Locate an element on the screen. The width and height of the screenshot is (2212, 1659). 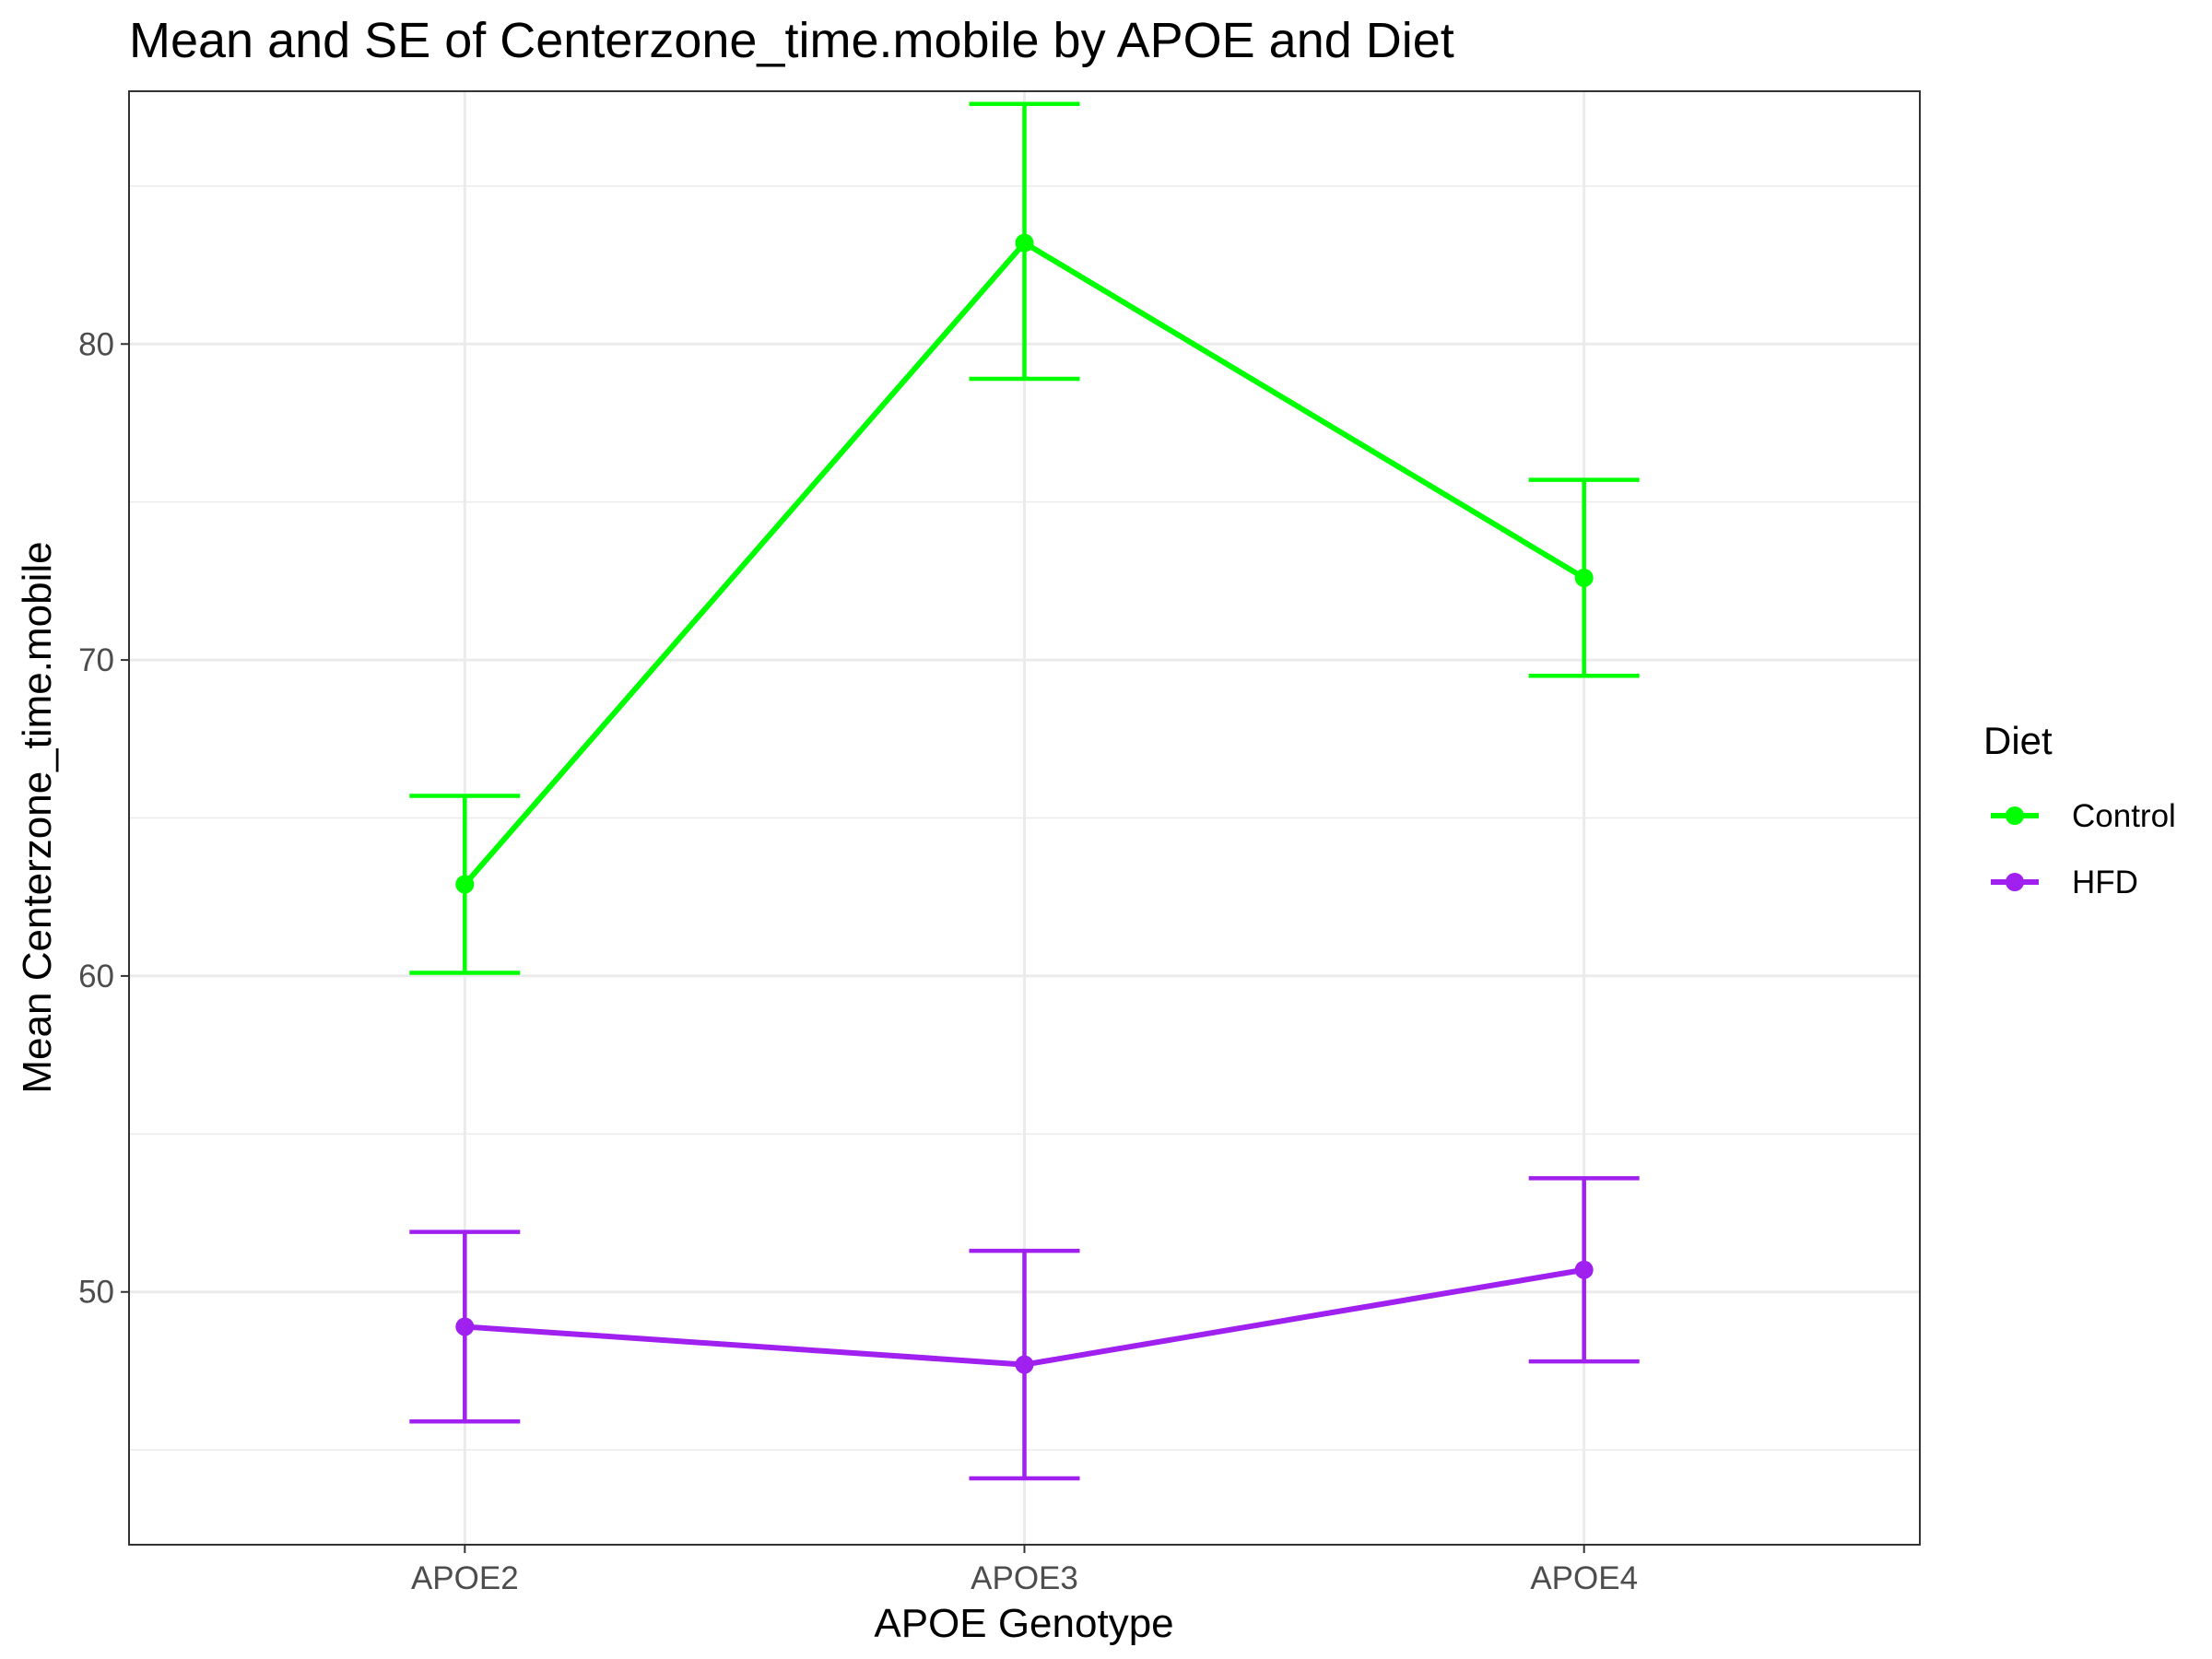
y-tick-label: 60 is located at coordinates (96, 976).